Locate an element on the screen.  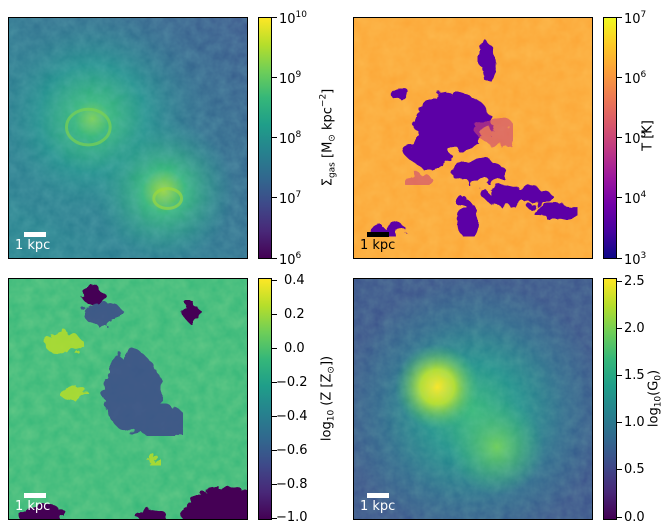
radiation-tick-label: 2.0 is located at coordinates (634, 328).